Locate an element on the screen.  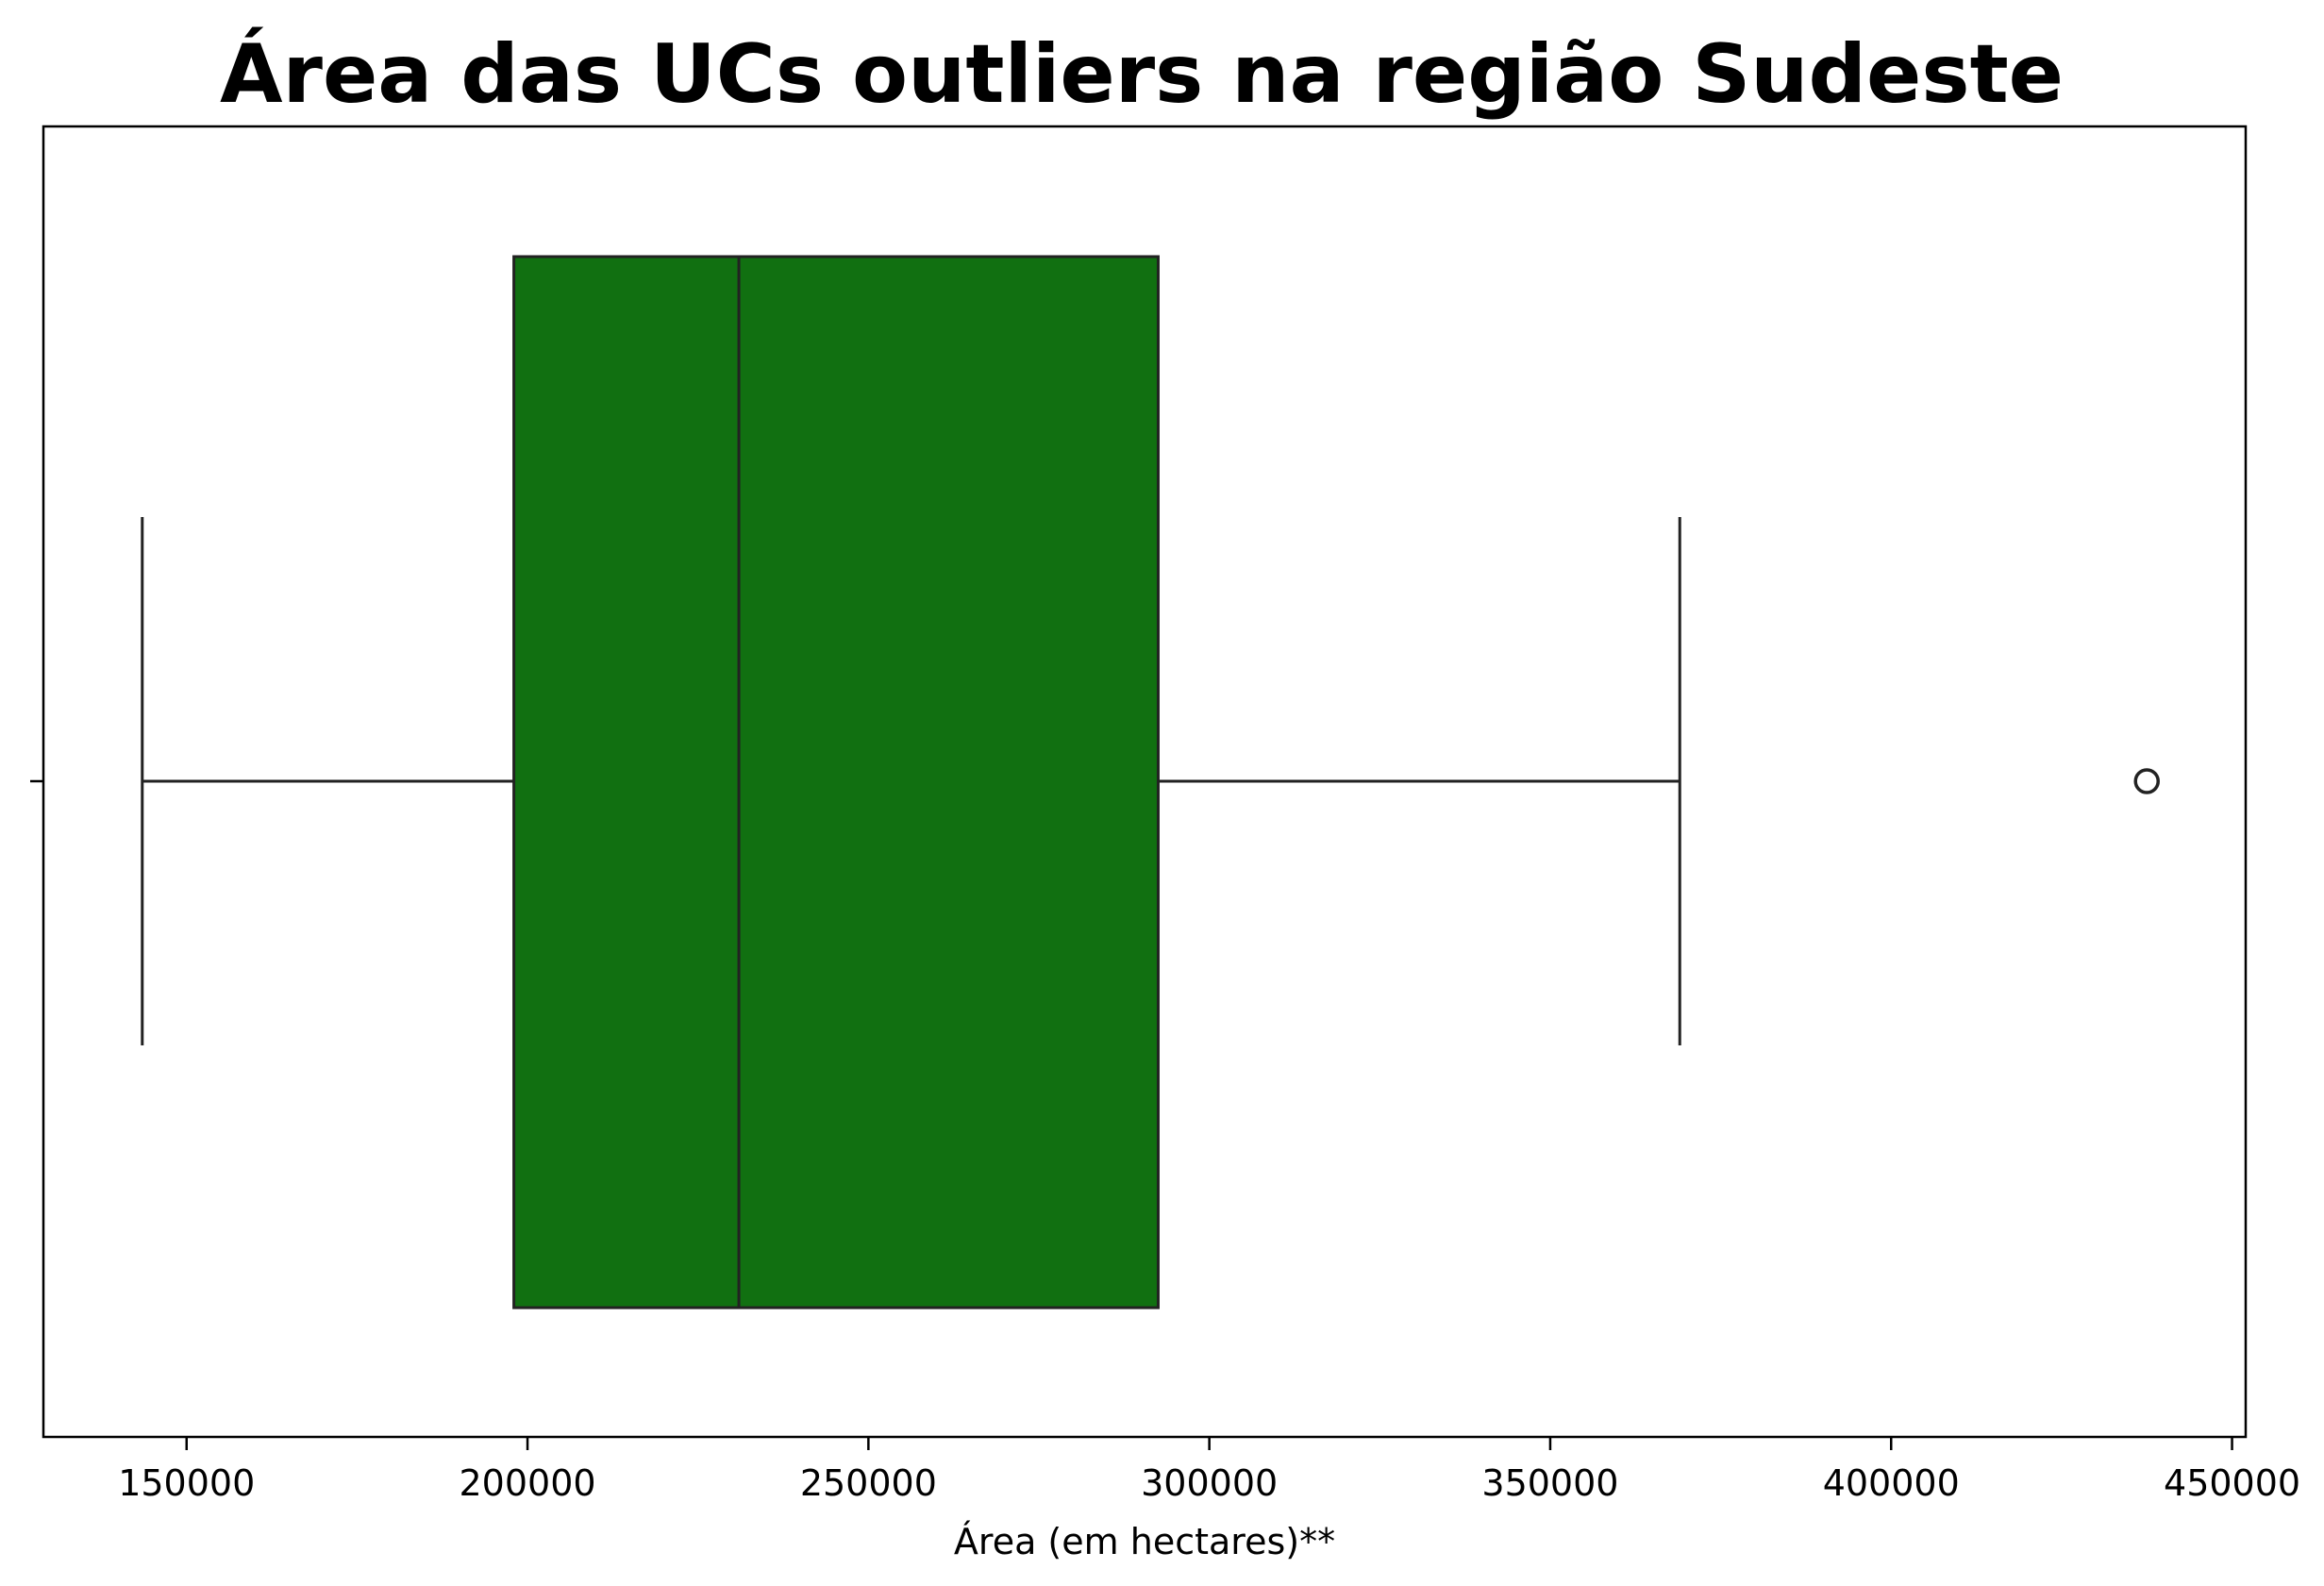
x-tick-label: 400000 is located at coordinates (1891, 1483).